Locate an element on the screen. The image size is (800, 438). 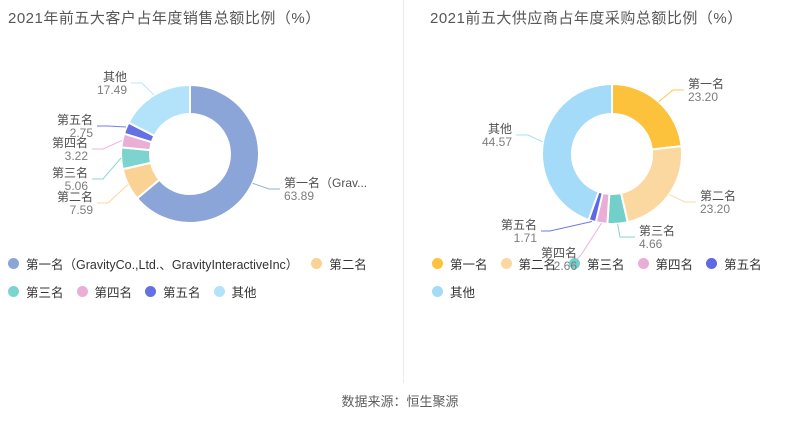
right-pie-label-name: 其他 is located at coordinates (500, 129).